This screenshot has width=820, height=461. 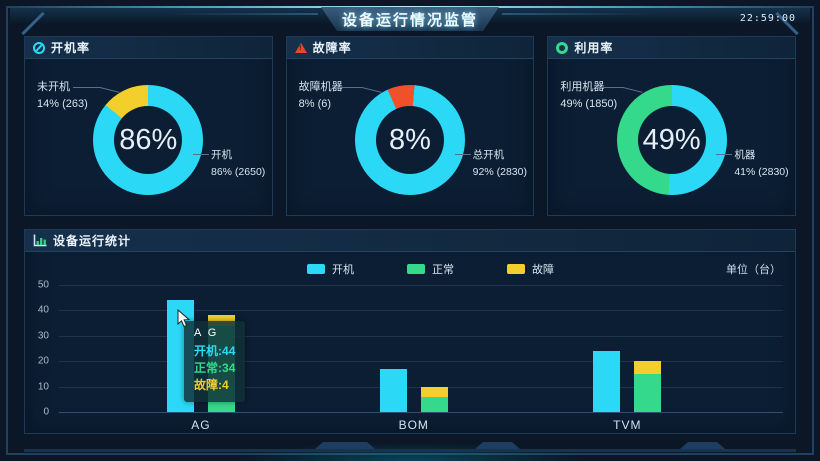 I want to click on bar-BOM-normal, so click(x=434, y=404).